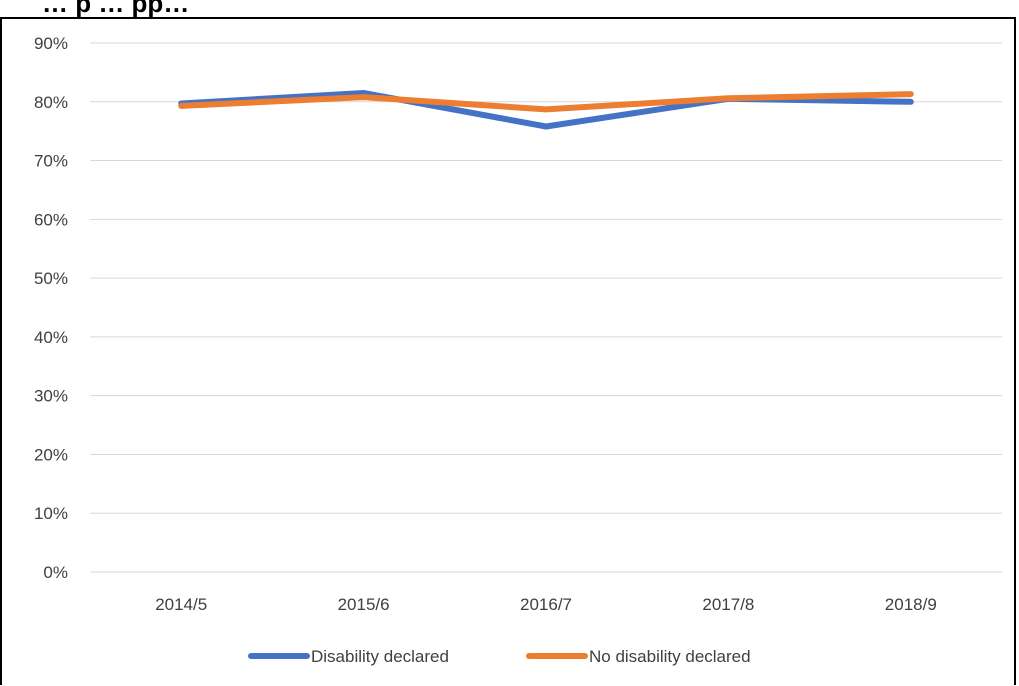 The image size is (1019, 686). Describe the element at coordinates (51, 513) in the screenshot. I see `y-tick-label: 10%` at that location.